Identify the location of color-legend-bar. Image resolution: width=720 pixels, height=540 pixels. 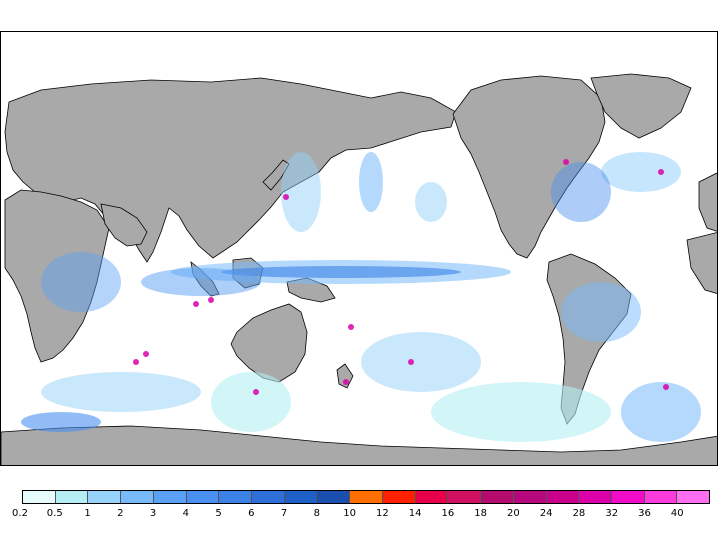
(366, 497).